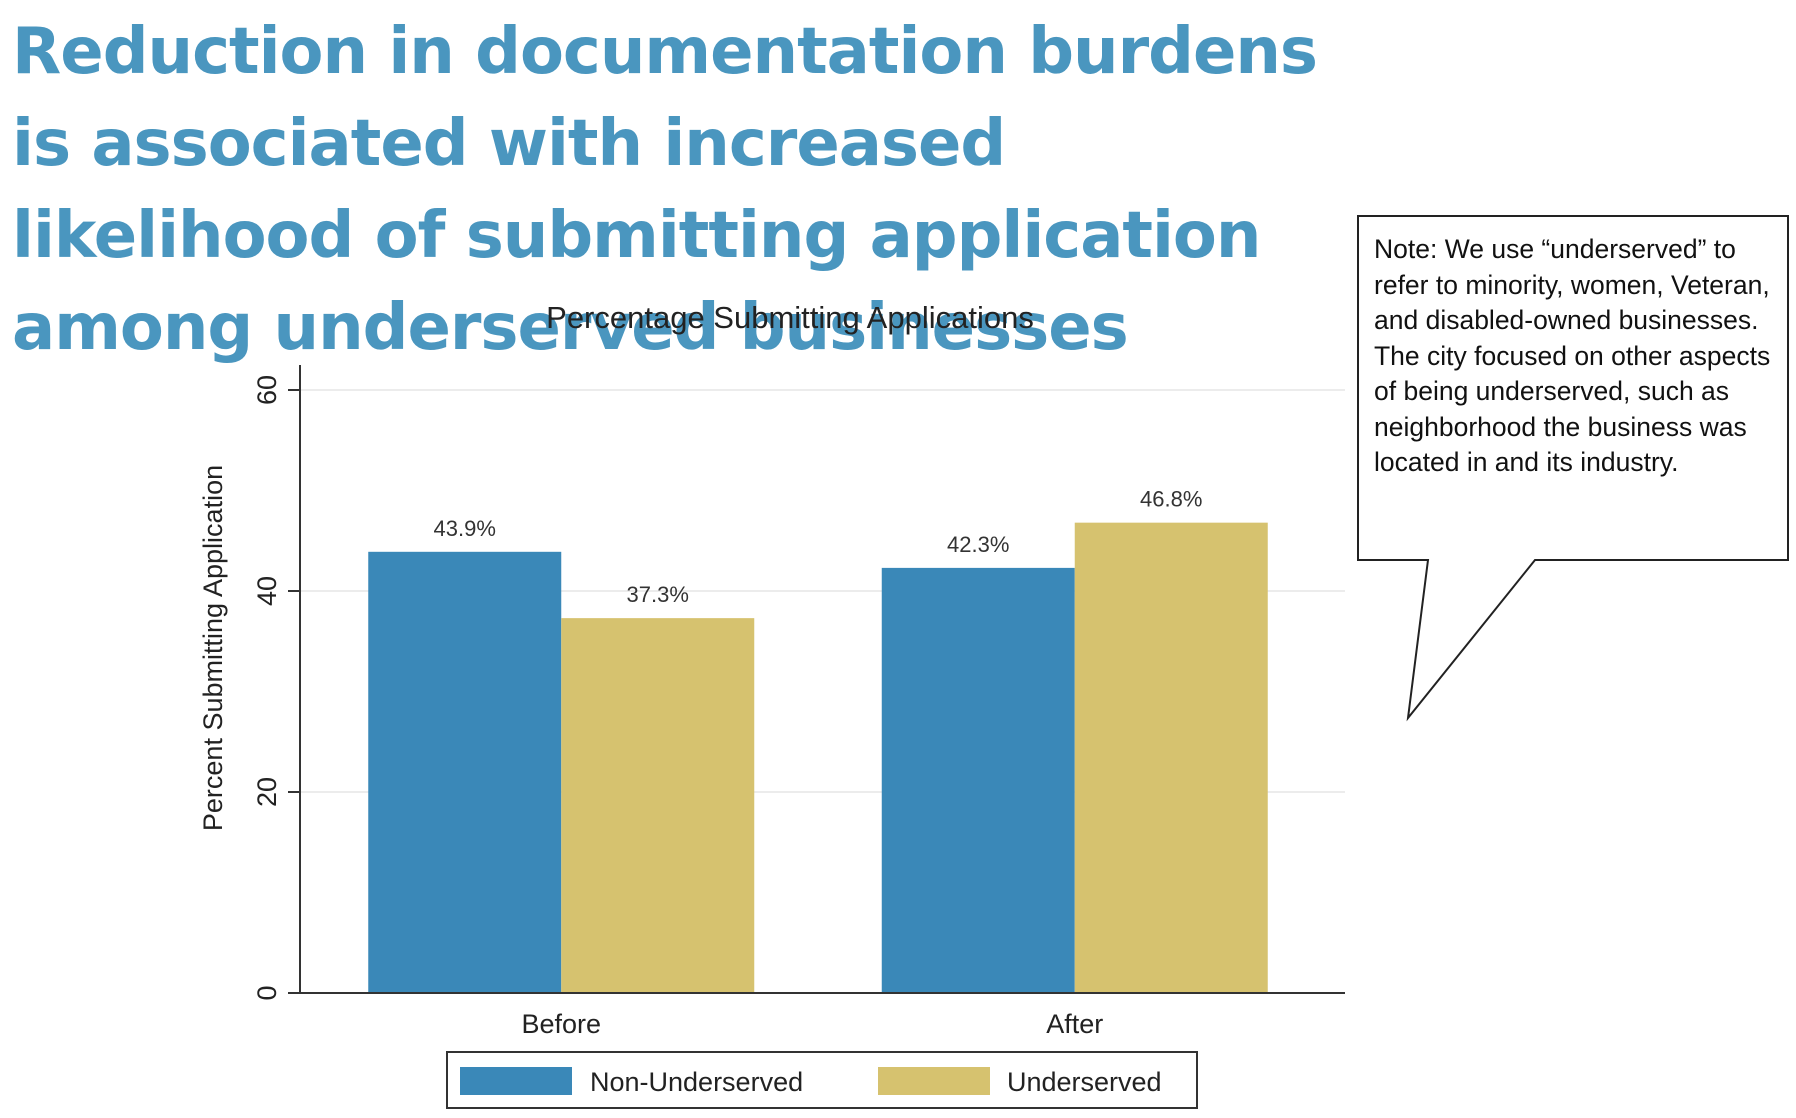 Image resolution: width=1796 pixels, height=1118 pixels. I want to click on data-label: 46.8%, so click(1171, 499).